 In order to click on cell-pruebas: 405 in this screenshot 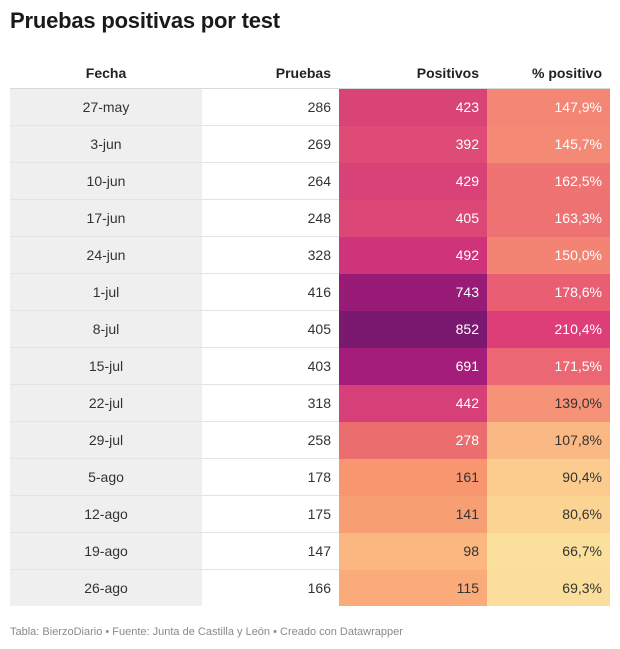, I will do `click(270, 329)`.